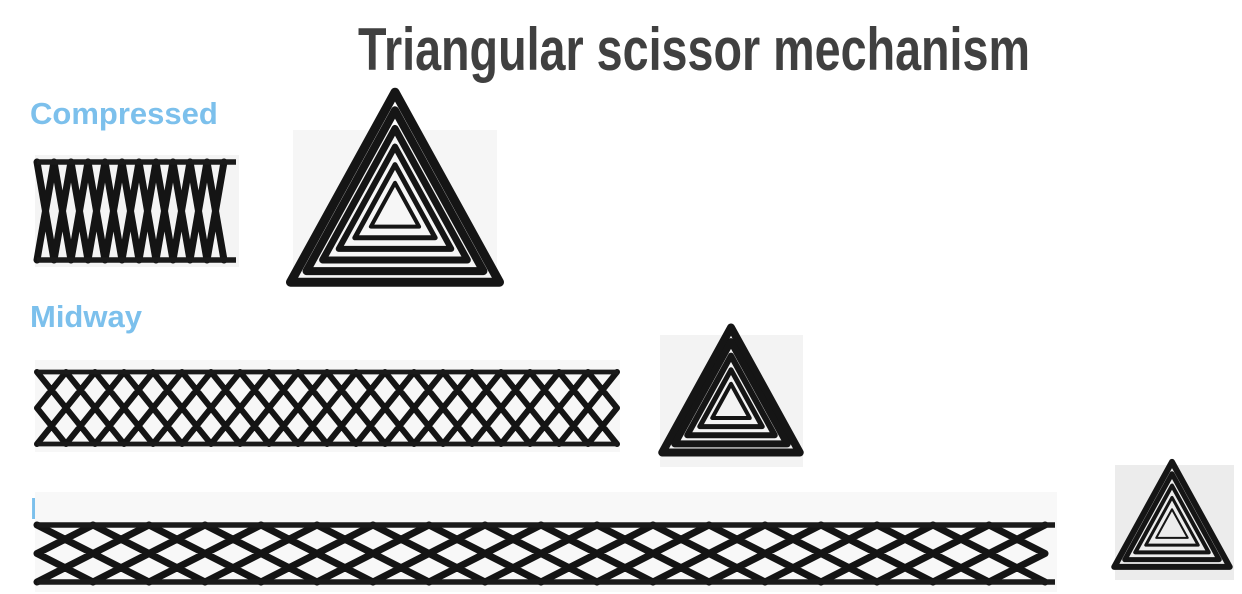 This screenshot has width=1242, height=594. Describe the element at coordinates (86, 316) in the screenshot. I see `section-label: Midway` at that location.